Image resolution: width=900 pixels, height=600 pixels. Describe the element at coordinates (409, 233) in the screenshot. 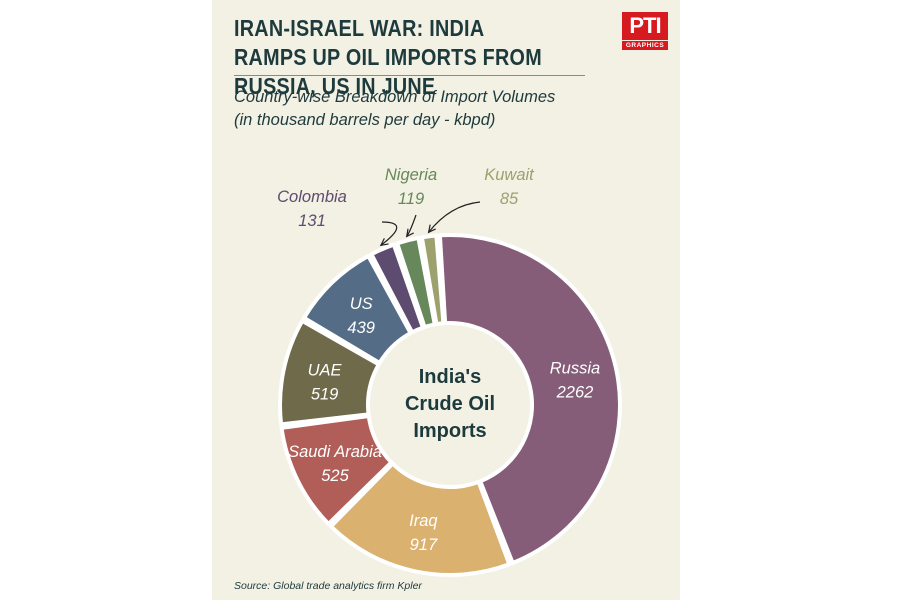

I see `arrowhead-nigeria` at that location.